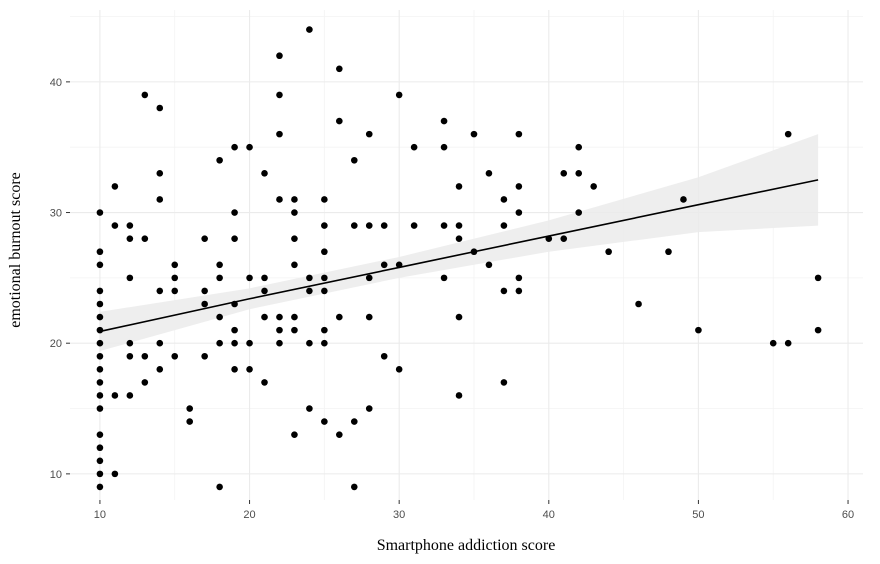 This screenshot has height=564, width=880. Describe the element at coordinates (56, 344) in the screenshot. I see `y-tick-label: 20` at that location.